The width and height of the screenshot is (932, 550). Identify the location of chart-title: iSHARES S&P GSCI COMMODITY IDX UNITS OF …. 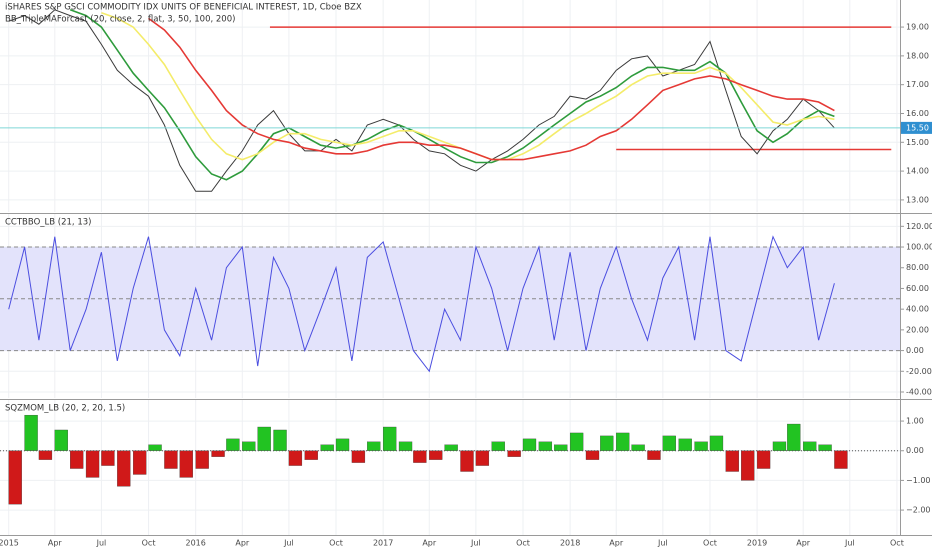
(183, 8).